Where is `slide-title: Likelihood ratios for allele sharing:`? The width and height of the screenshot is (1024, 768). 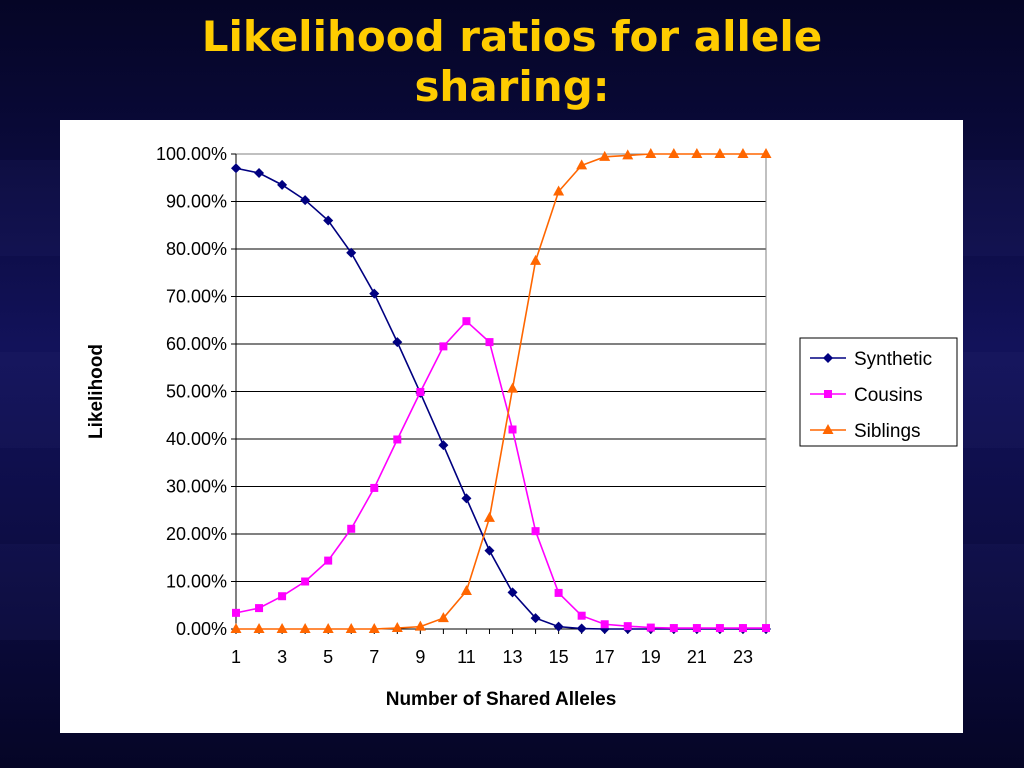 slide-title: Likelihood ratios for allele sharing: is located at coordinates (512, 62).